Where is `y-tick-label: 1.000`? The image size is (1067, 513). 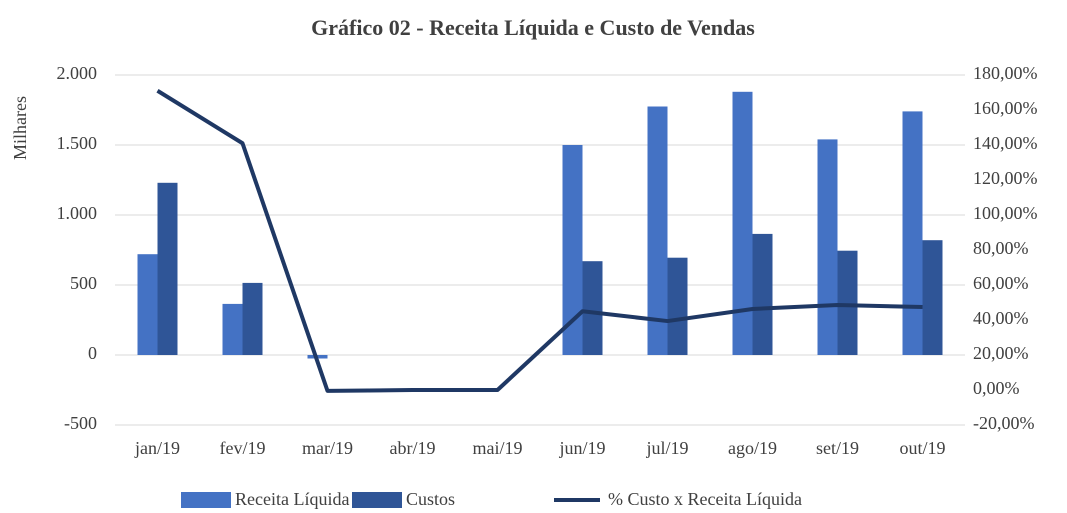
y-tick-label: 1.000 is located at coordinates (77, 213).